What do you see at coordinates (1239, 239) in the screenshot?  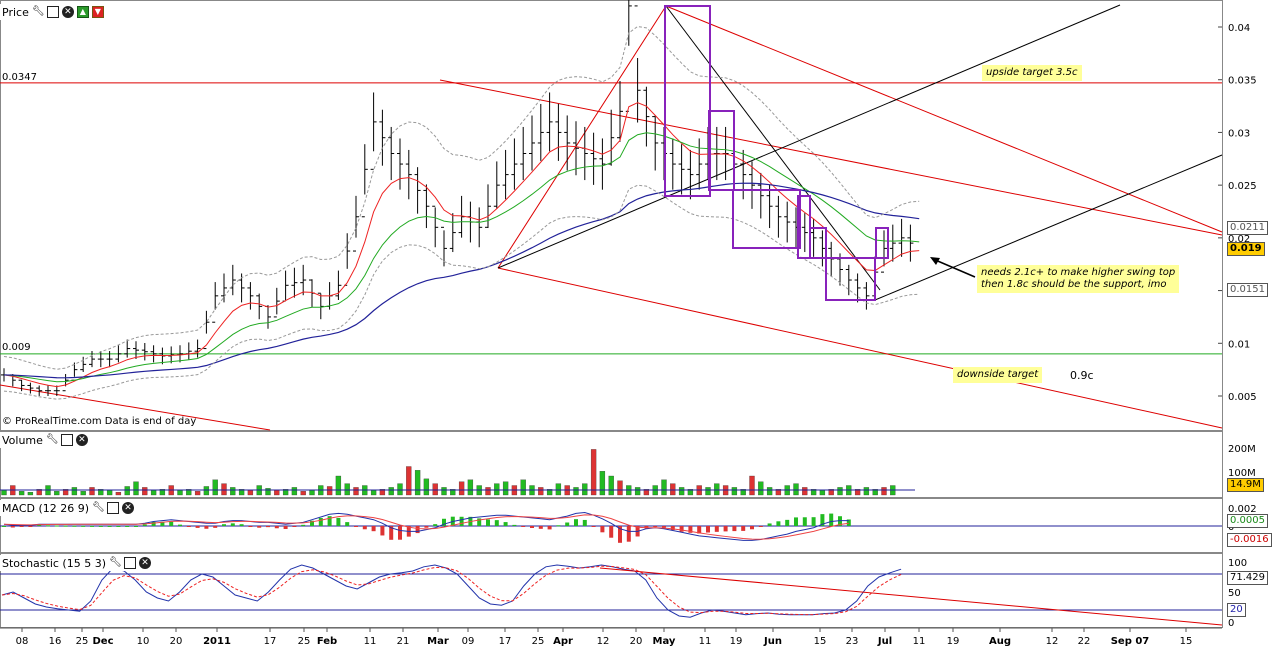 I see `price-axis-label: 0.02` at bounding box center [1239, 239].